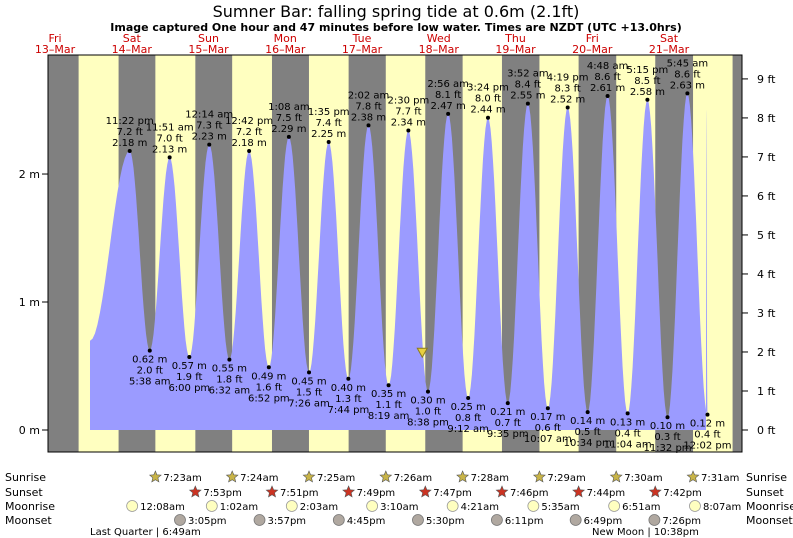  I want to click on tide-height: 0.21 m, so click(507, 412).